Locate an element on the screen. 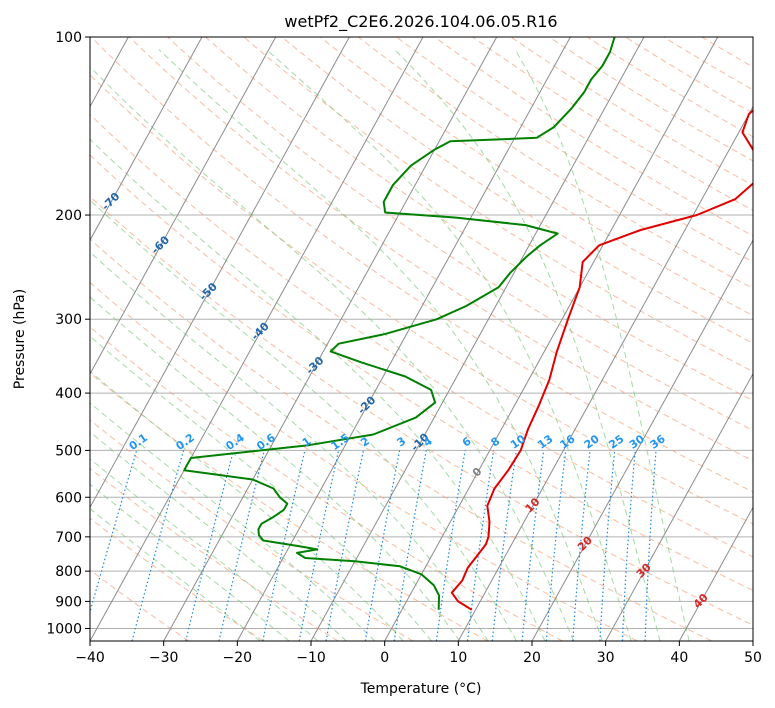 The width and height of the screenshot is (775, 708). x-tick-label: −20 is located at coordinates (238, 658).